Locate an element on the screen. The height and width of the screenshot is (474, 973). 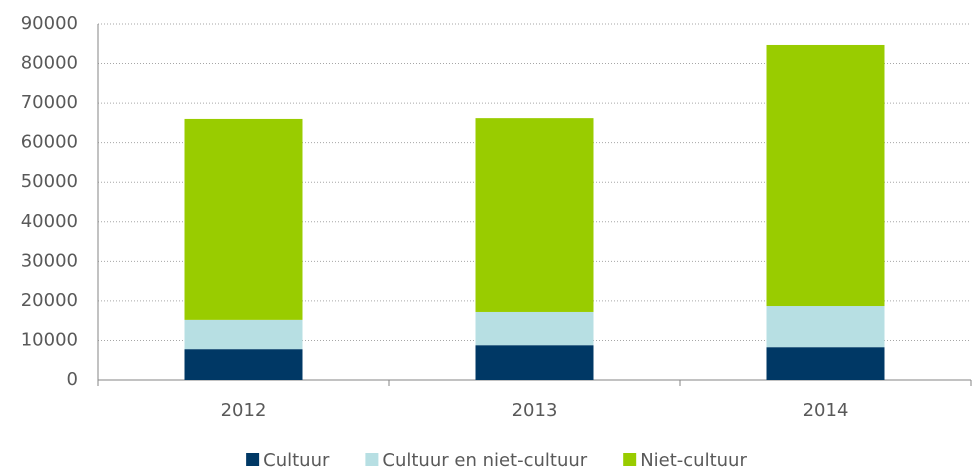
y-tick-label: 0 is located at coordinates (72, 379).